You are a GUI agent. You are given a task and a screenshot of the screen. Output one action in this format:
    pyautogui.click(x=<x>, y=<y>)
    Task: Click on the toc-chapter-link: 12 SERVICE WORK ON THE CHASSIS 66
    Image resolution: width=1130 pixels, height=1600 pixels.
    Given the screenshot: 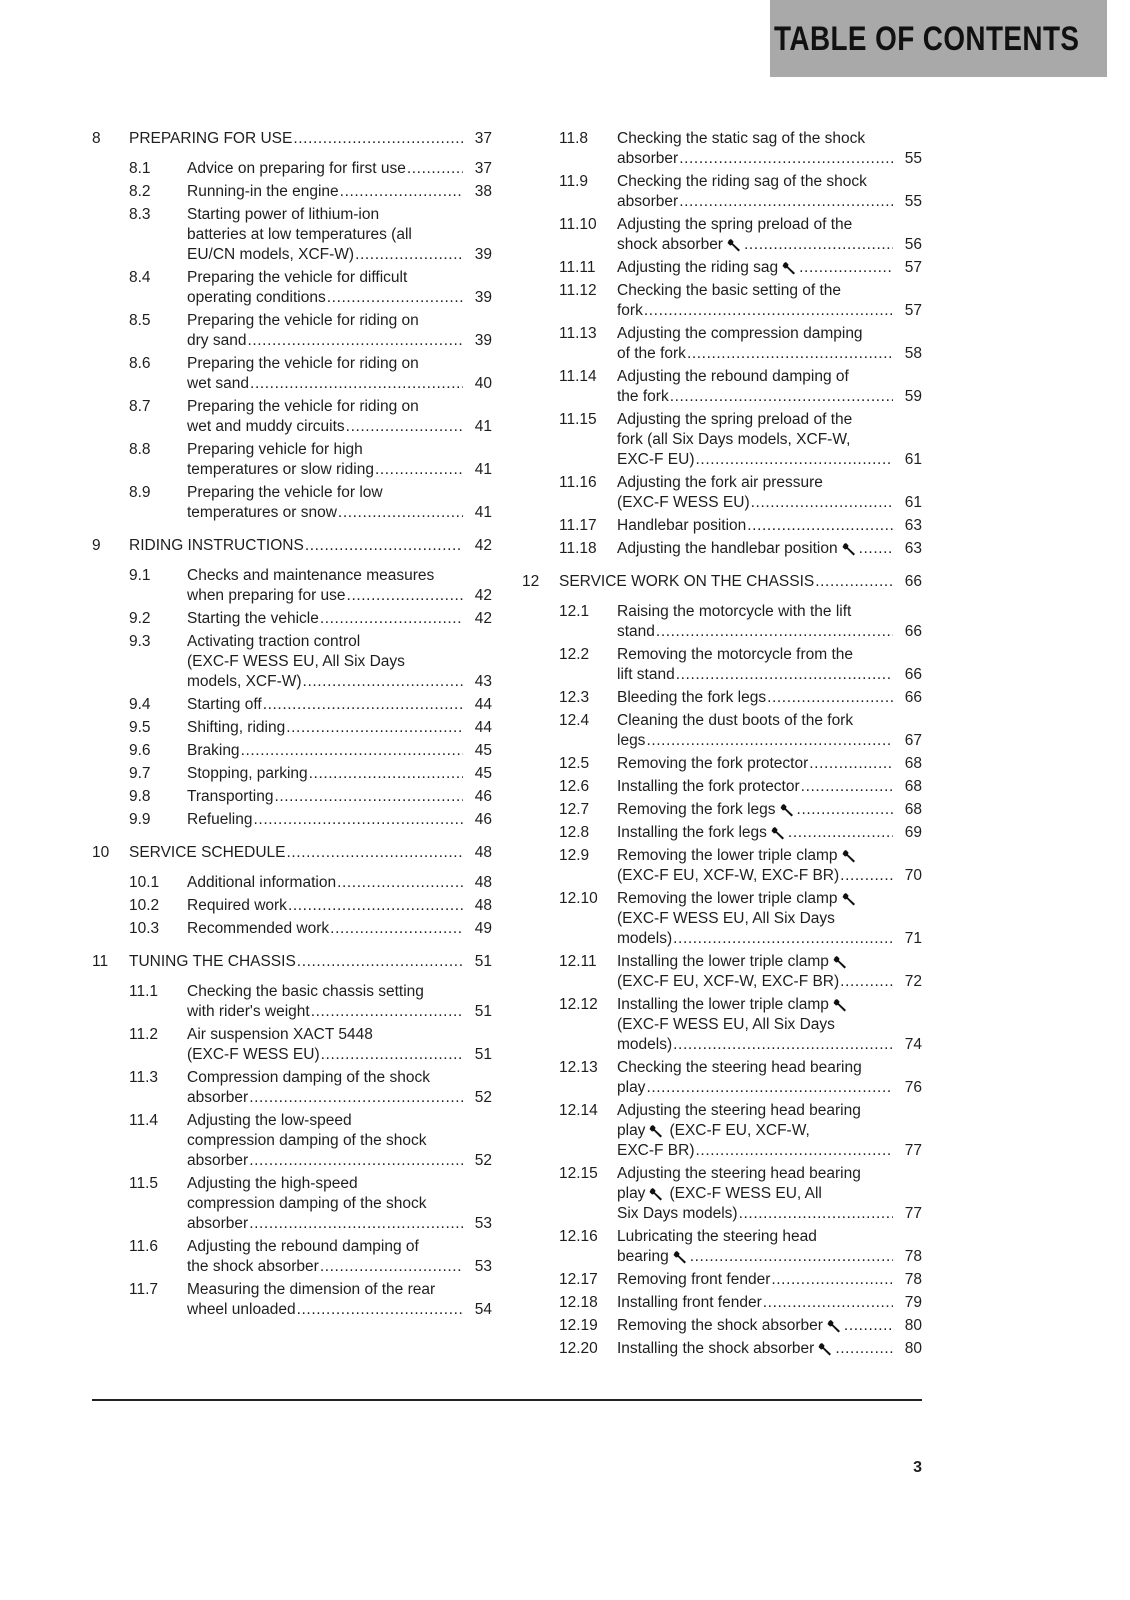 What is the action you would take?
    pyautogui.click(x=722, y=582)
    